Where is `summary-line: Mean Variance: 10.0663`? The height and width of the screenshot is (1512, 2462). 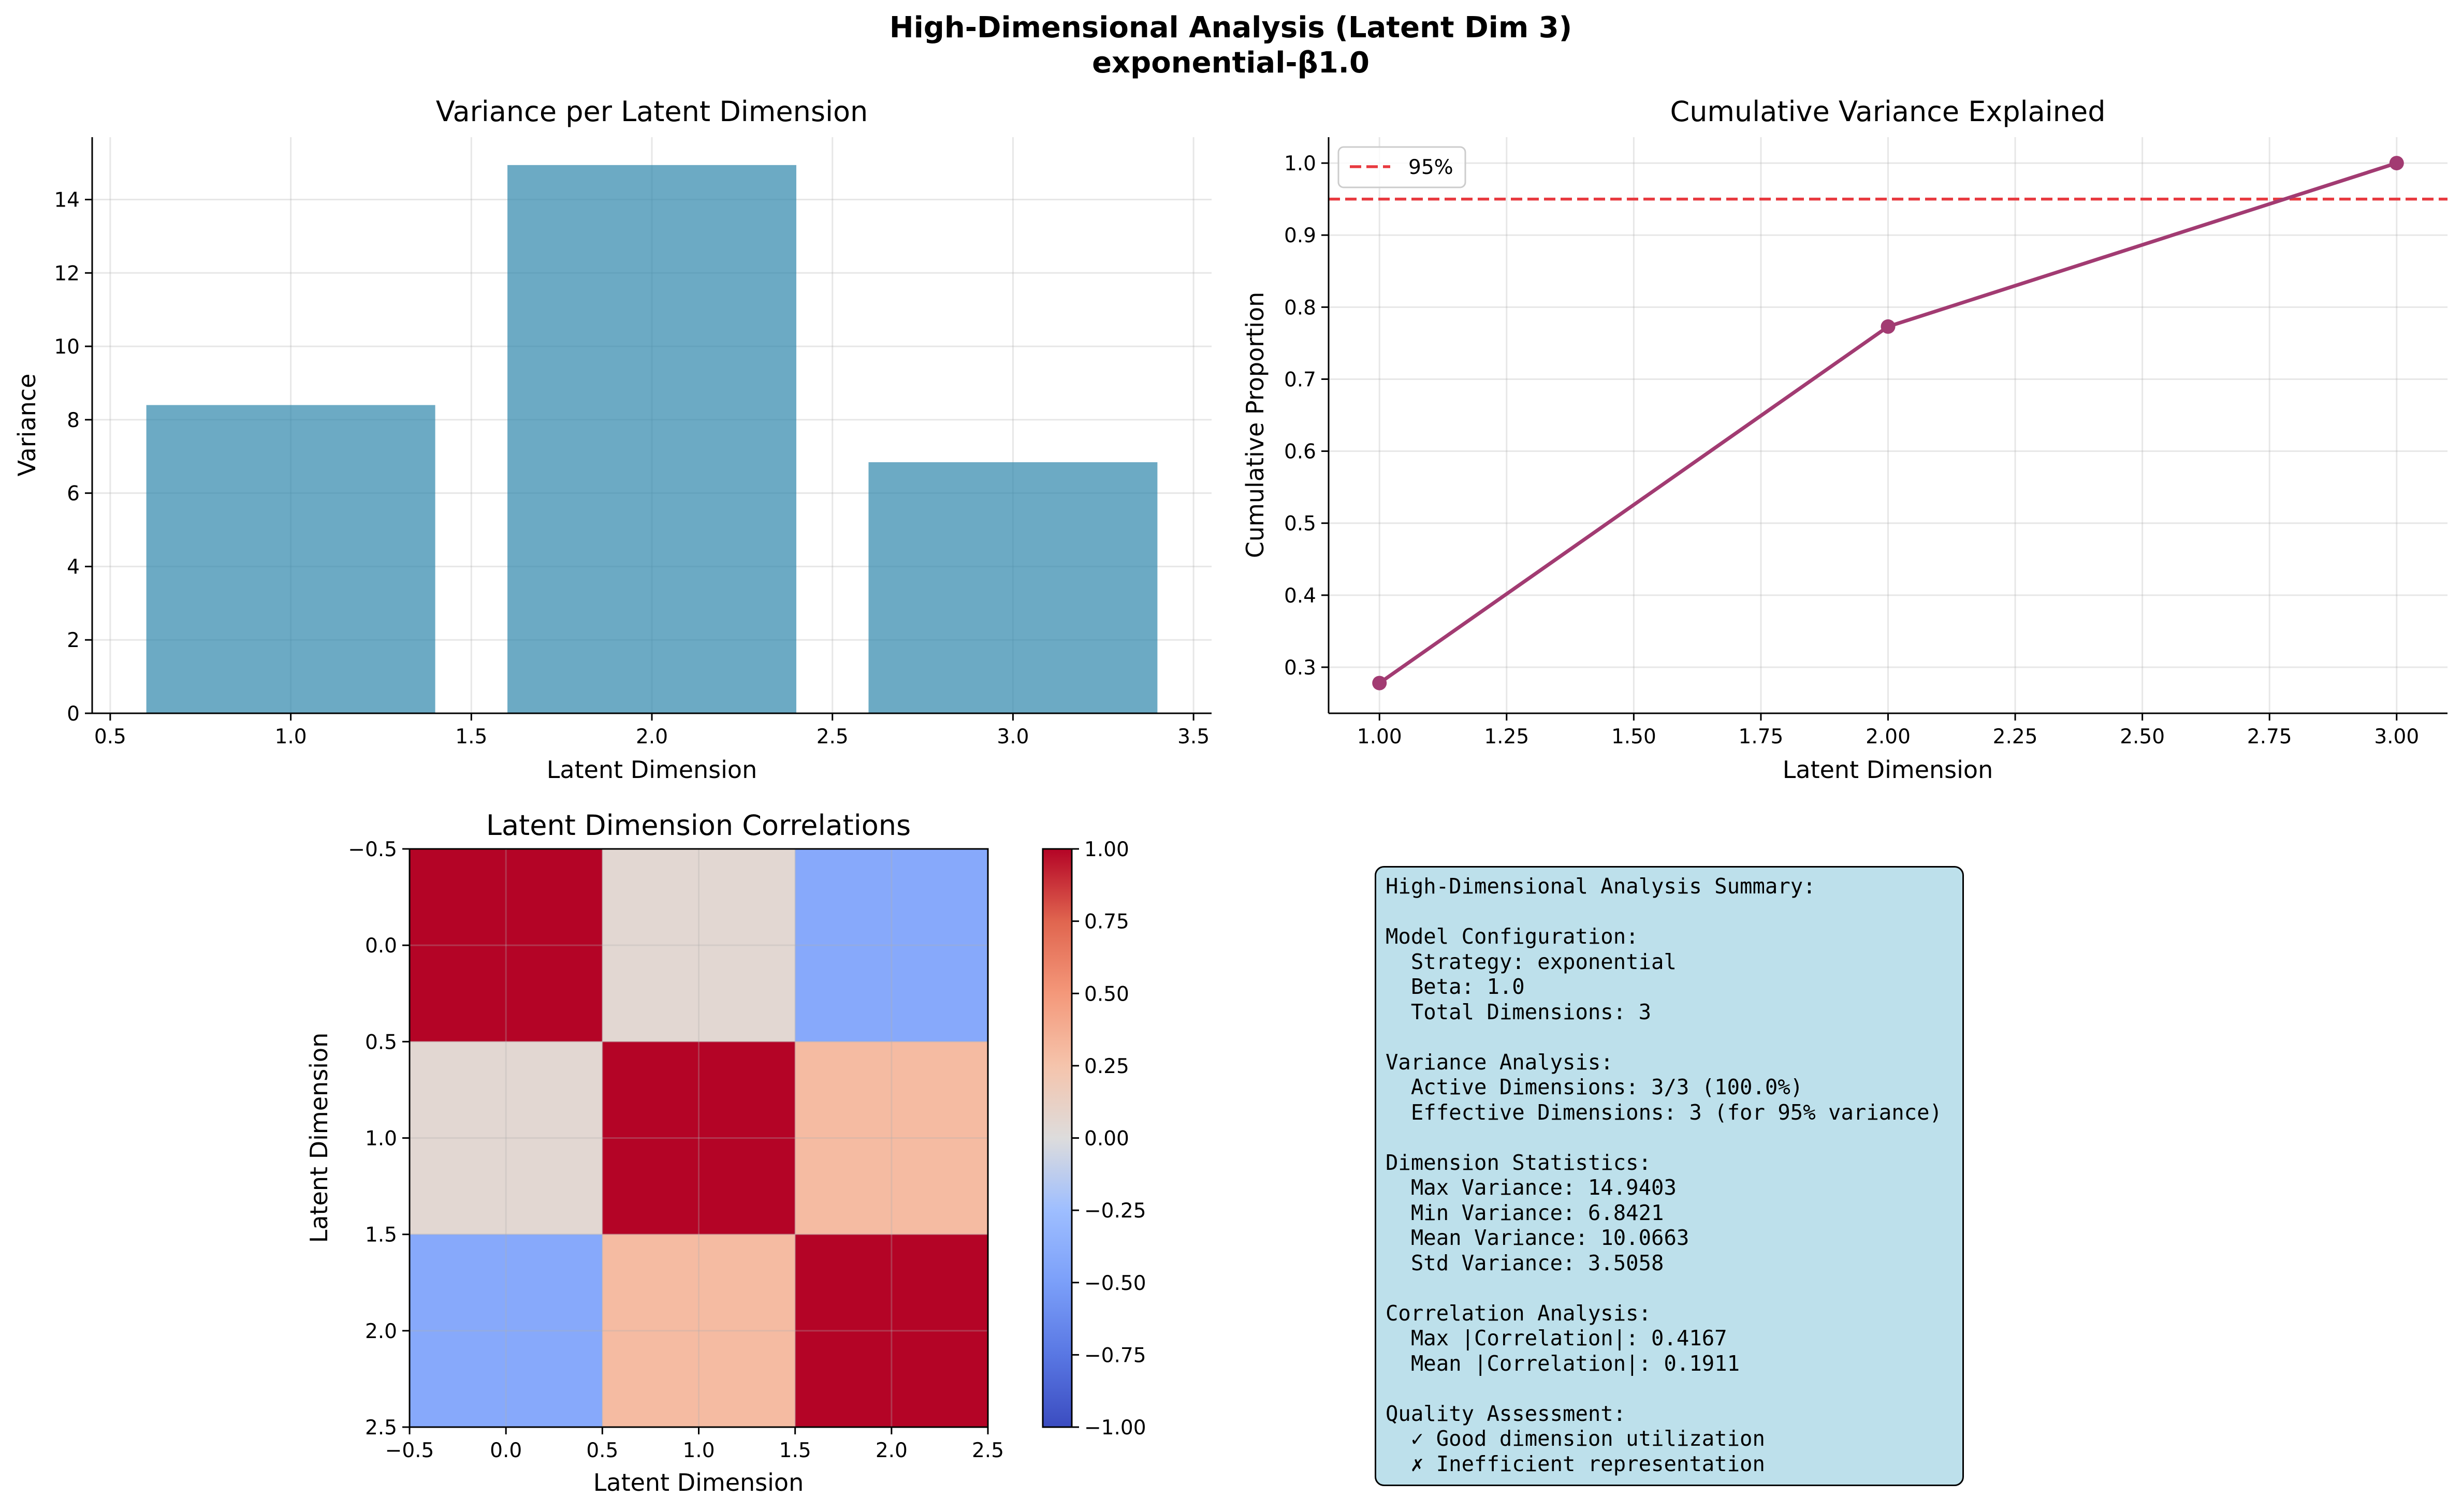 summary-line: Mean Variance: 10.0663 is located at coordinates (1537, 1237).